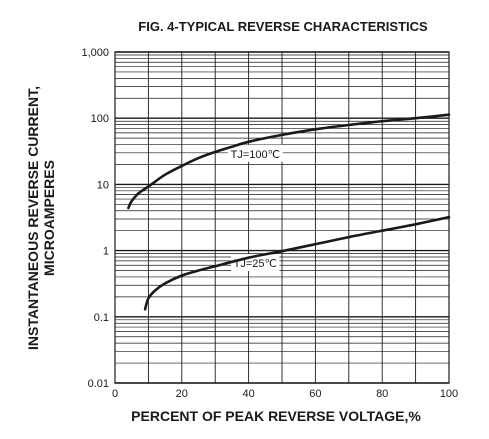 The height and width of the screenshot is (439, 489). Describe the element at coordinates (95, 53) in the screenshot. I see `y-tick-label: 1,000` at that location.